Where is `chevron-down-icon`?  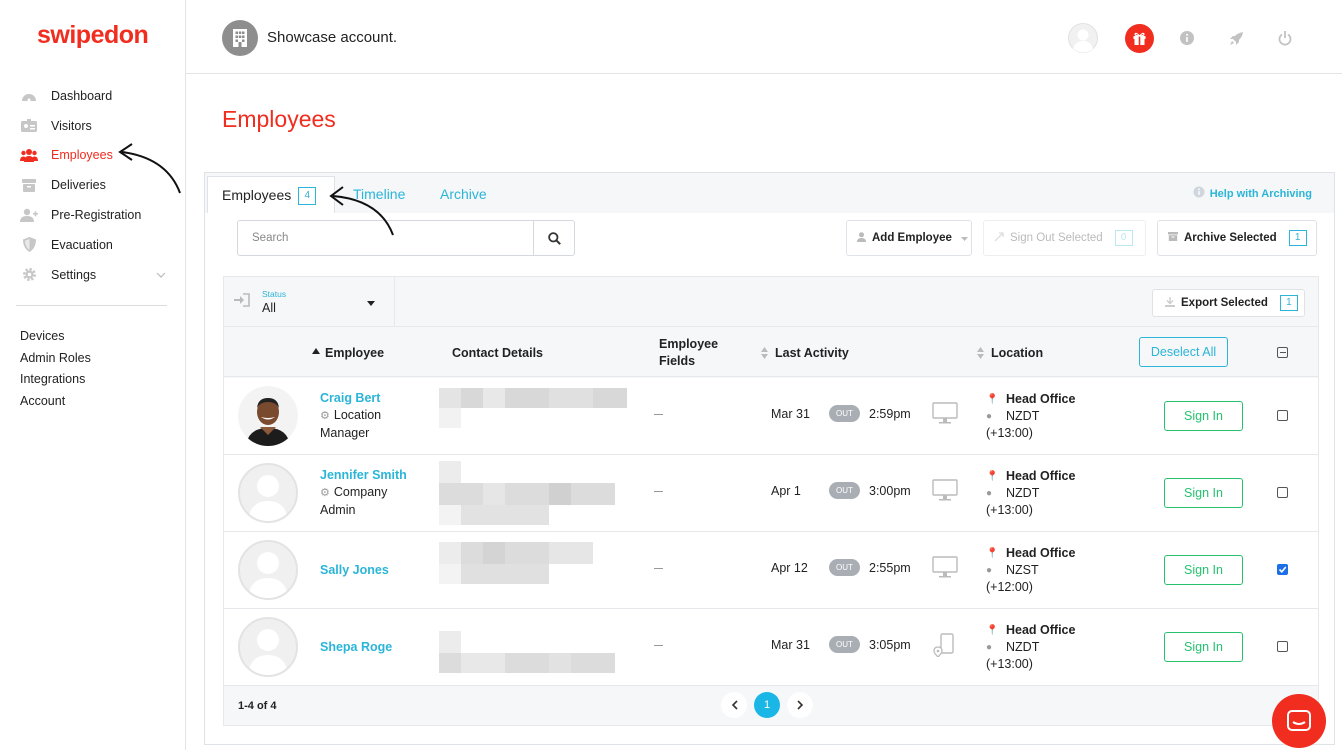
chevron-down-icon is located at coordinates (161, 275).